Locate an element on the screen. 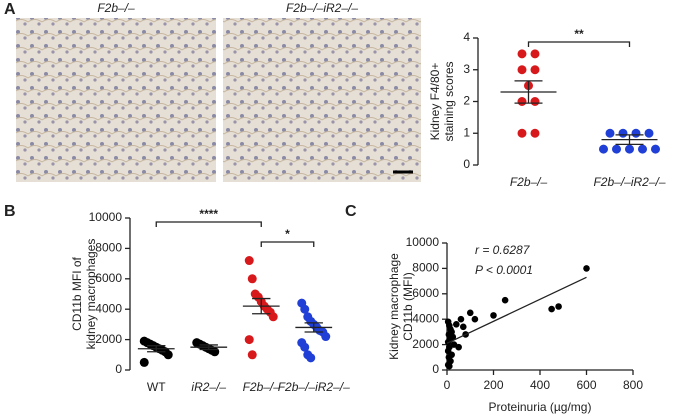 This screenshot has height=419, width=700. x-tick-label: 600 is located at coordinates (586, 385).